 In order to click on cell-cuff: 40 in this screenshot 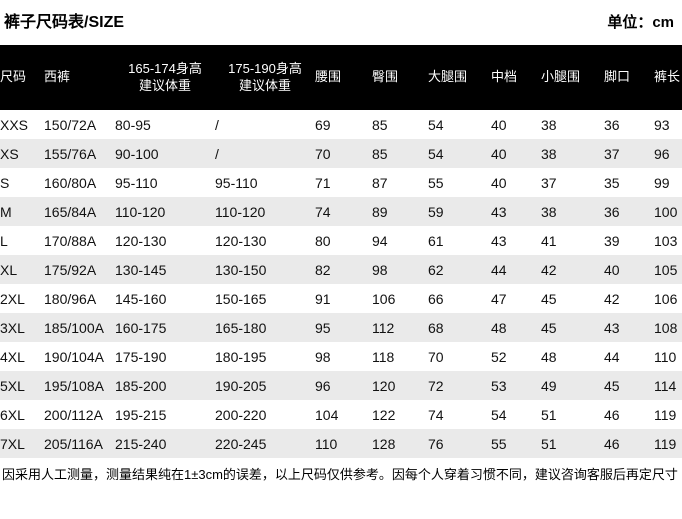, I will do `click(612, 269)`.